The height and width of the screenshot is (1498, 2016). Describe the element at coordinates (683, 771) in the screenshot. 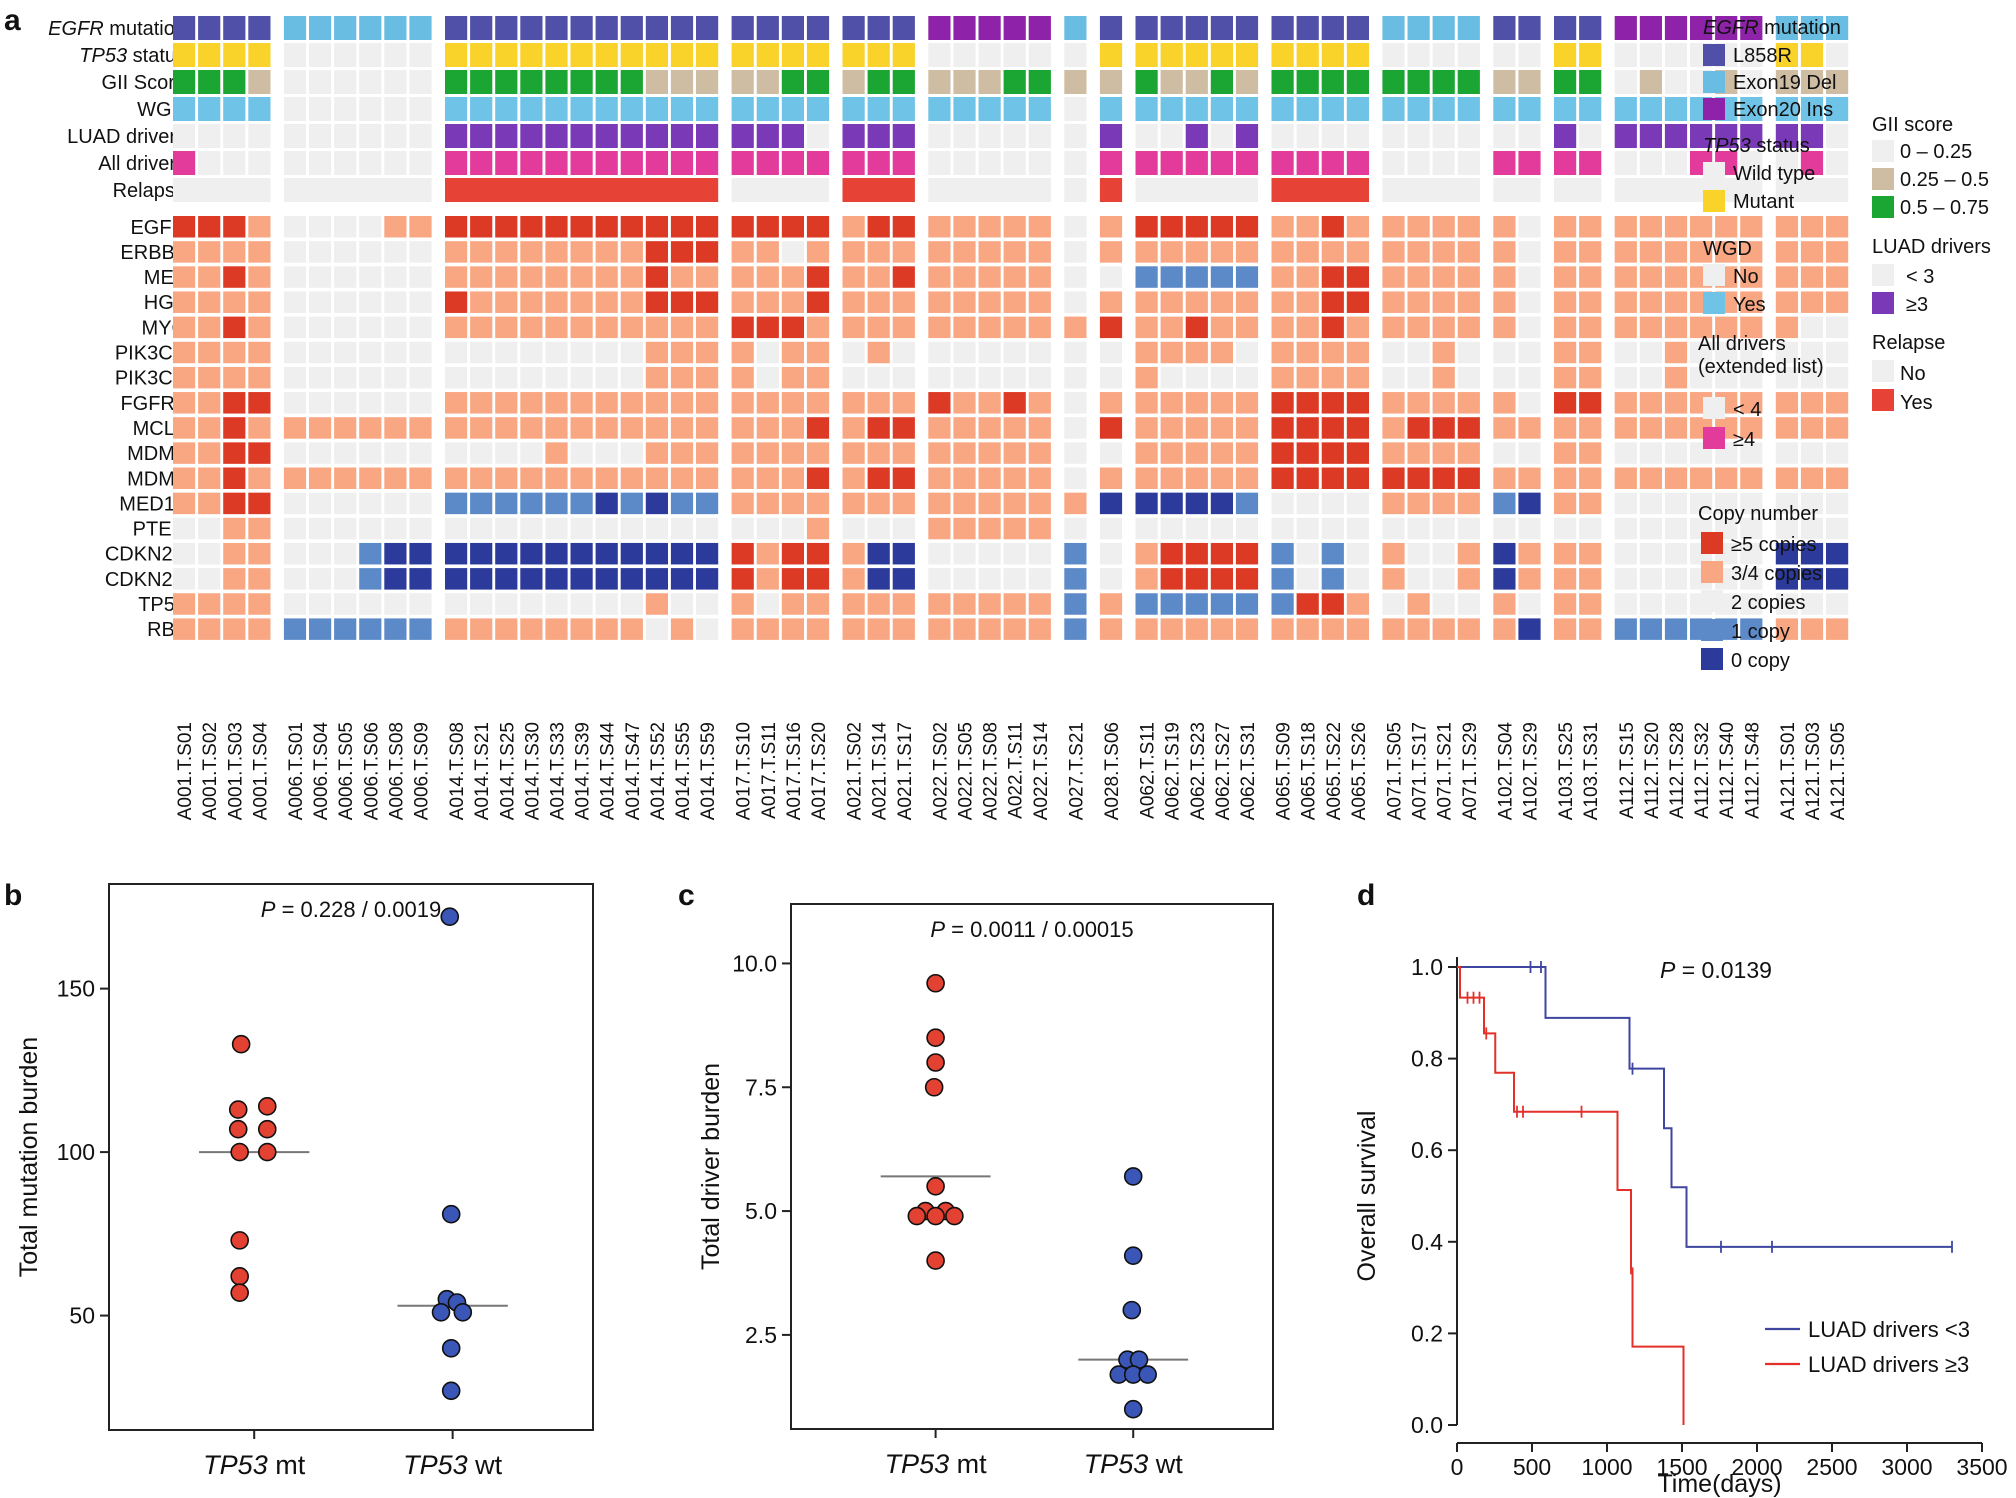

I see `sample-label: A014.T.S55` at that location.